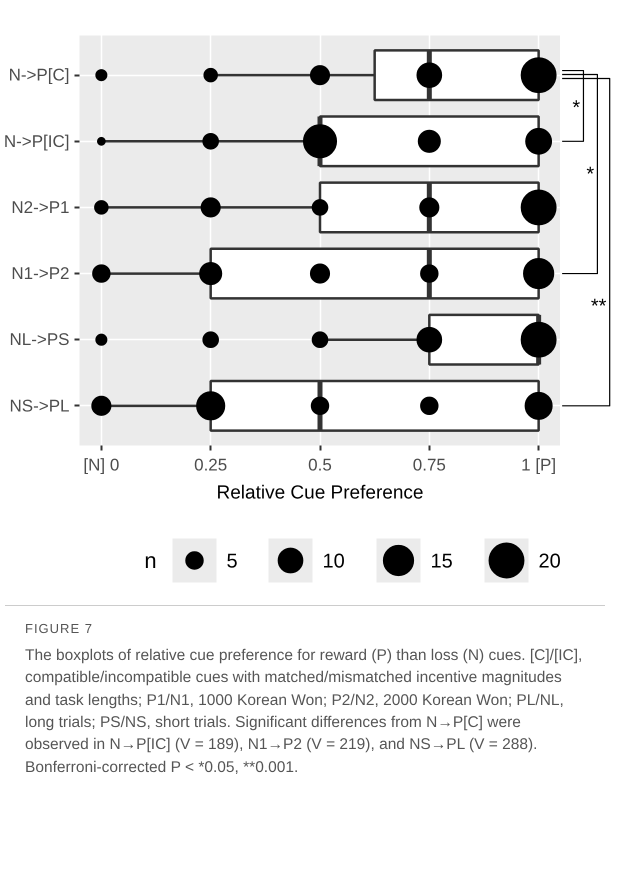 This screenshot has width=642, height=888. What do you see at coordinates (39, 75) in the screenshot?
I see `y-tick-label: N->P[C]` at bounding box center [39, 75].